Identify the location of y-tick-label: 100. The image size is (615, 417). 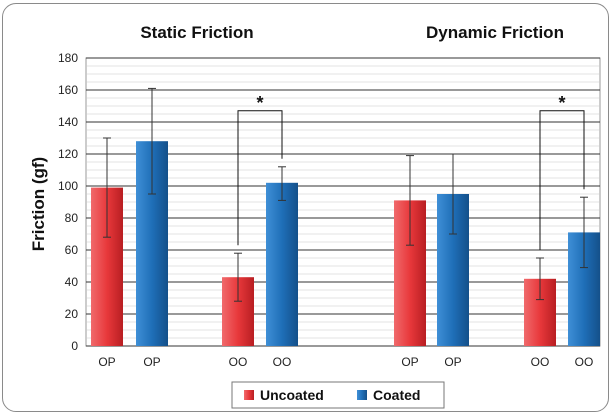
(68, 186).